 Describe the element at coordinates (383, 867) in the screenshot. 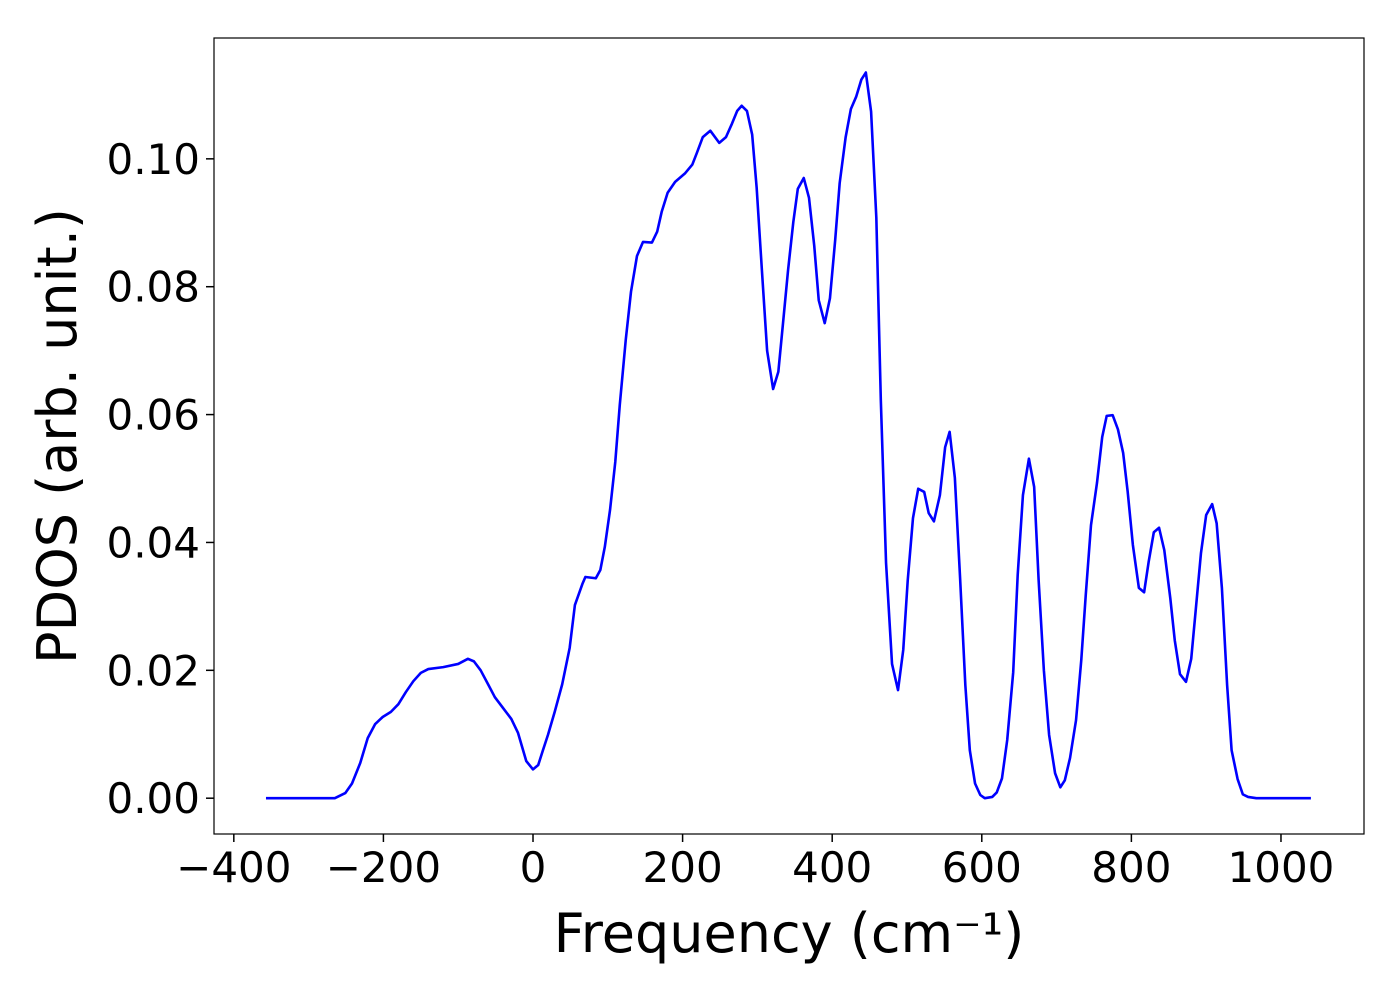

I see `x-tick-label: −200` at that location.